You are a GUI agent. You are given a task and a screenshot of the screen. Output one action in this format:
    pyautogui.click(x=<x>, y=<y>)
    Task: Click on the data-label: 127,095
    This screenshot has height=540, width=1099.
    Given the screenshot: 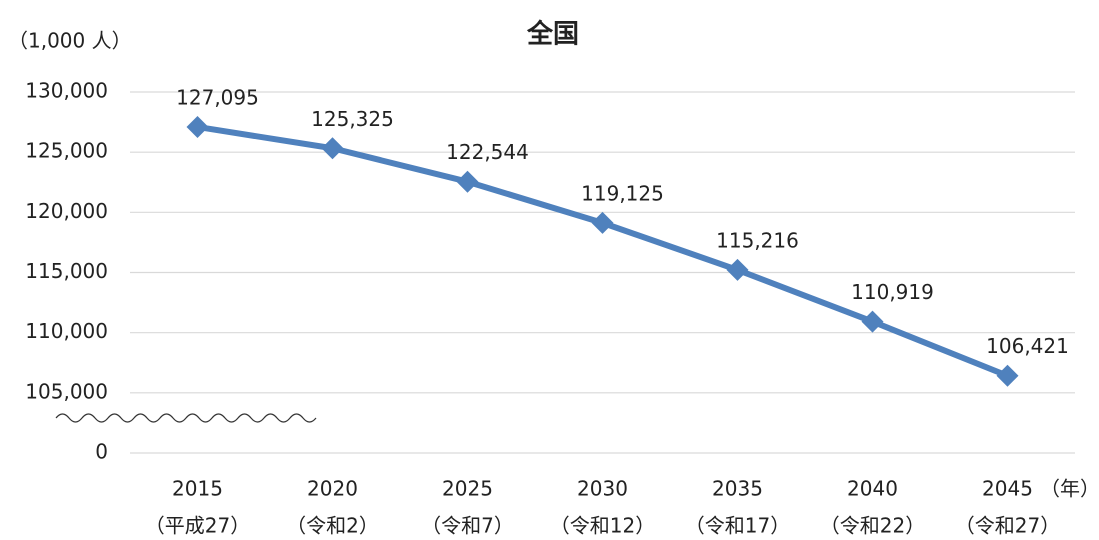 What is the action you would take?
    pyautogui.click(x=217, y=97)
    